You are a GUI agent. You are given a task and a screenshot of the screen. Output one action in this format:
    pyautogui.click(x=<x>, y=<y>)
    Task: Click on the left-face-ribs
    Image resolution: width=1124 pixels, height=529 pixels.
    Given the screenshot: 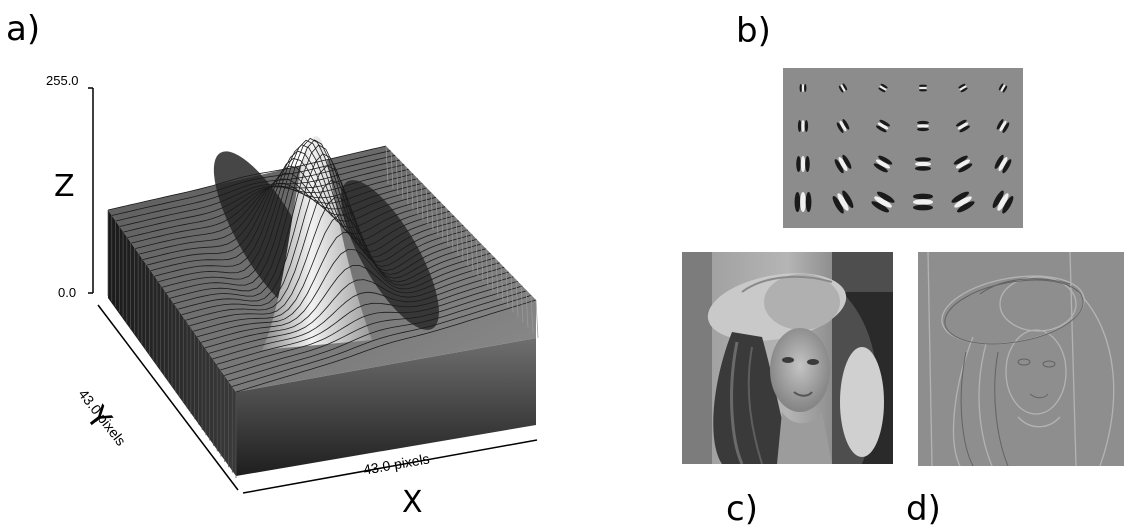 What is the action you would take?
    pyautogui.click(x=172, y=344)
    